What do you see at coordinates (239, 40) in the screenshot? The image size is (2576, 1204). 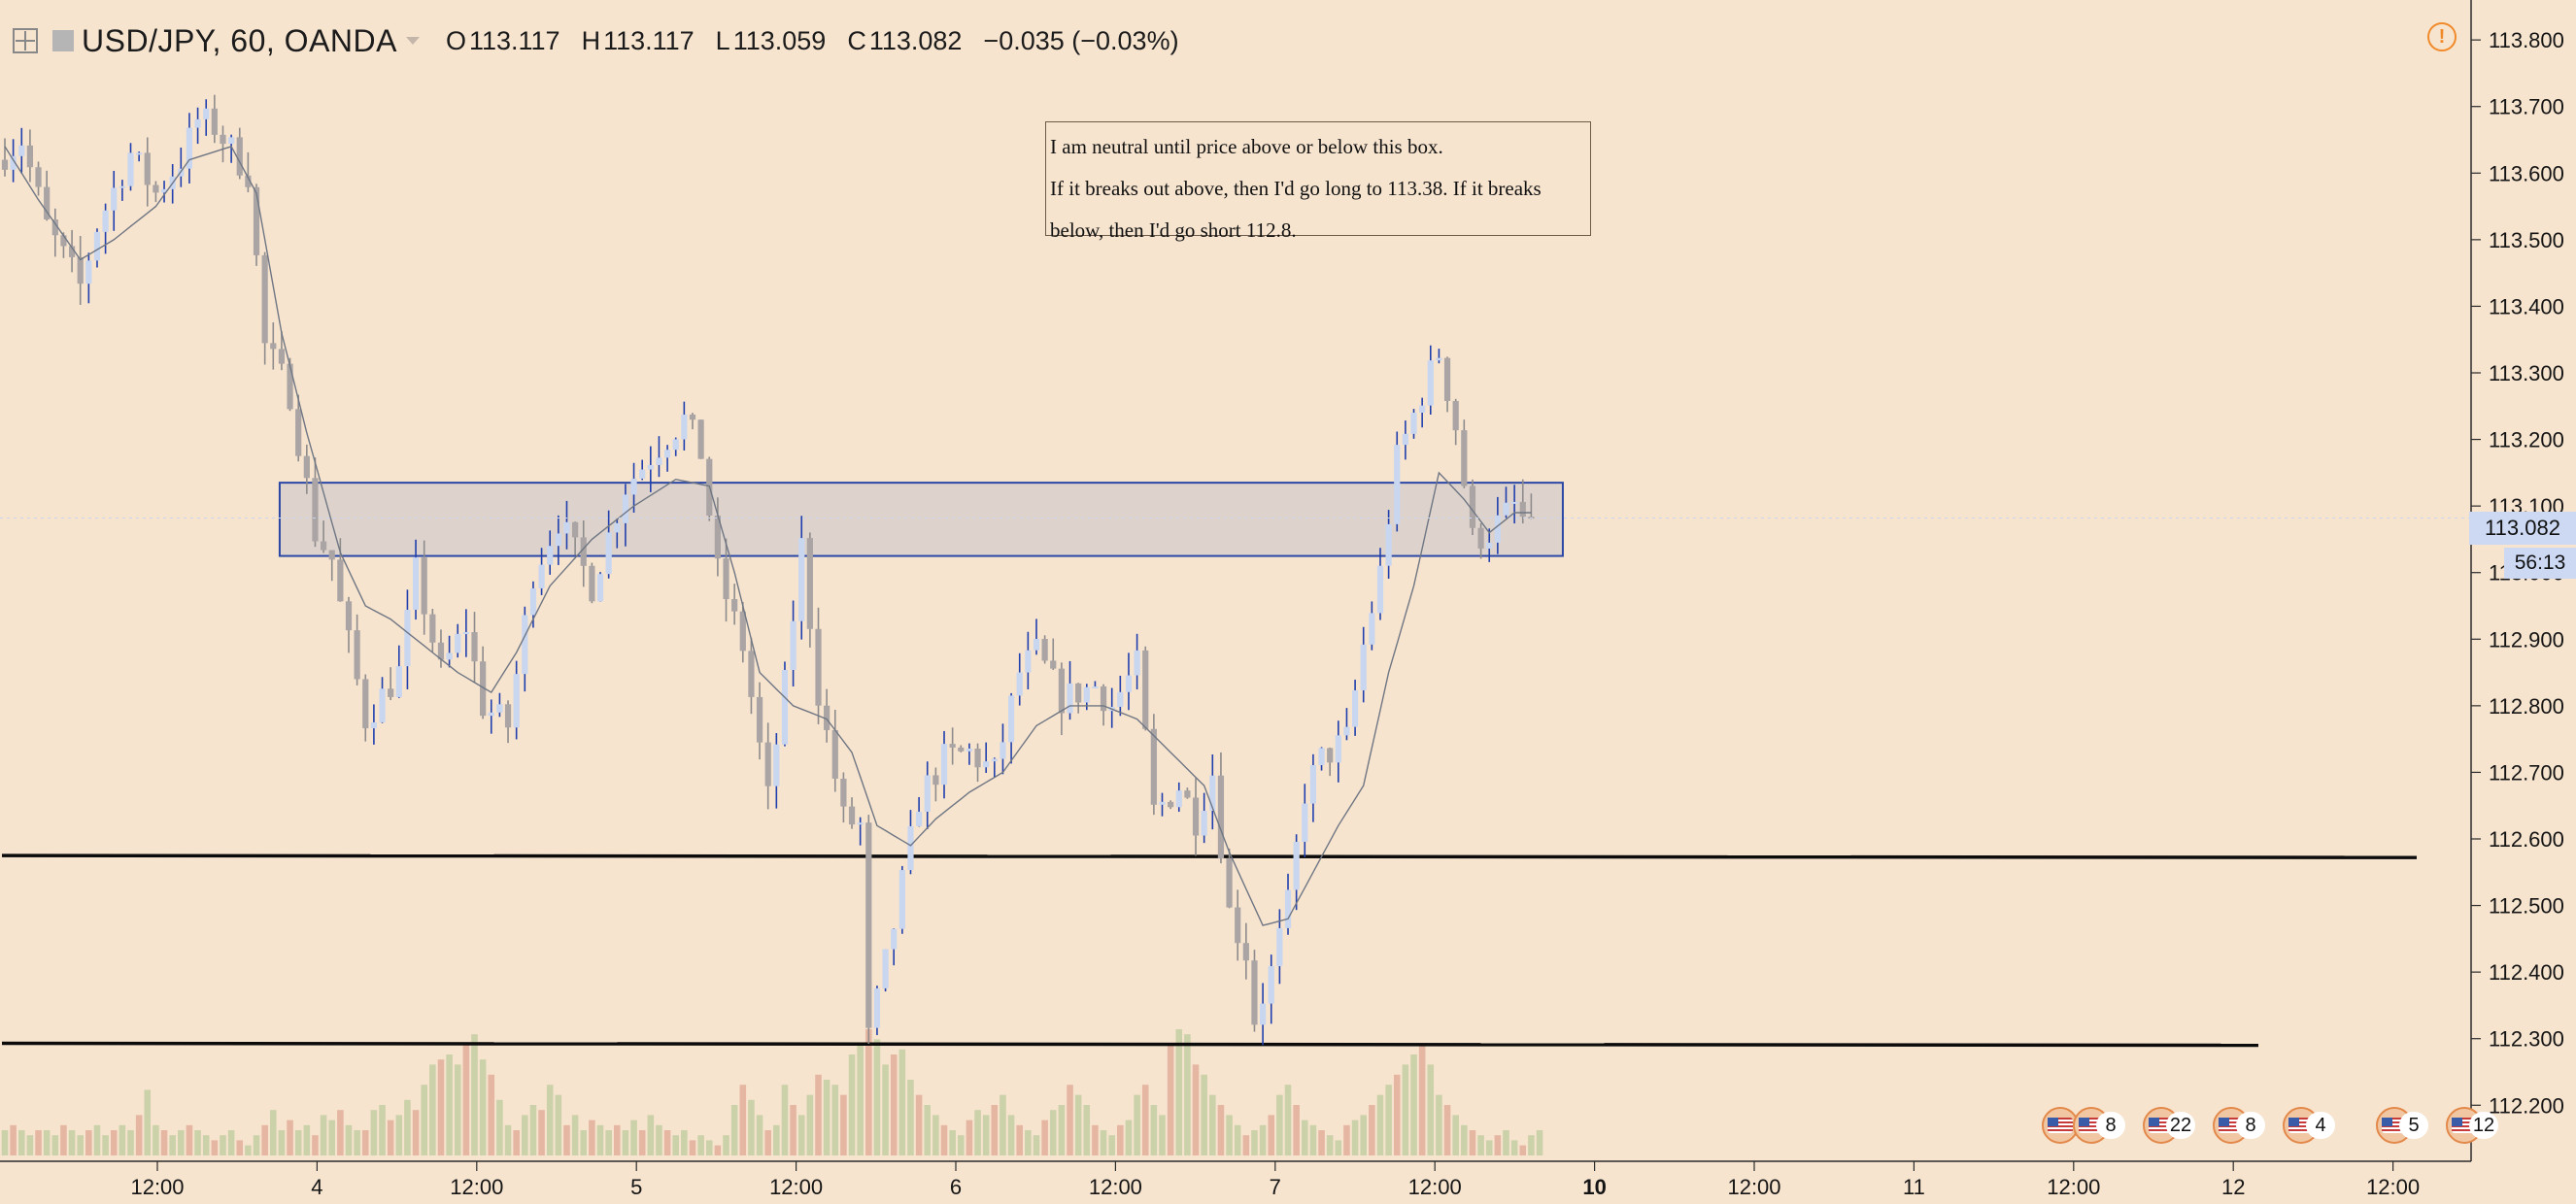 I see `symbol-title: USD/JPY, 60, OANDA` at bounding box center [239, 40].